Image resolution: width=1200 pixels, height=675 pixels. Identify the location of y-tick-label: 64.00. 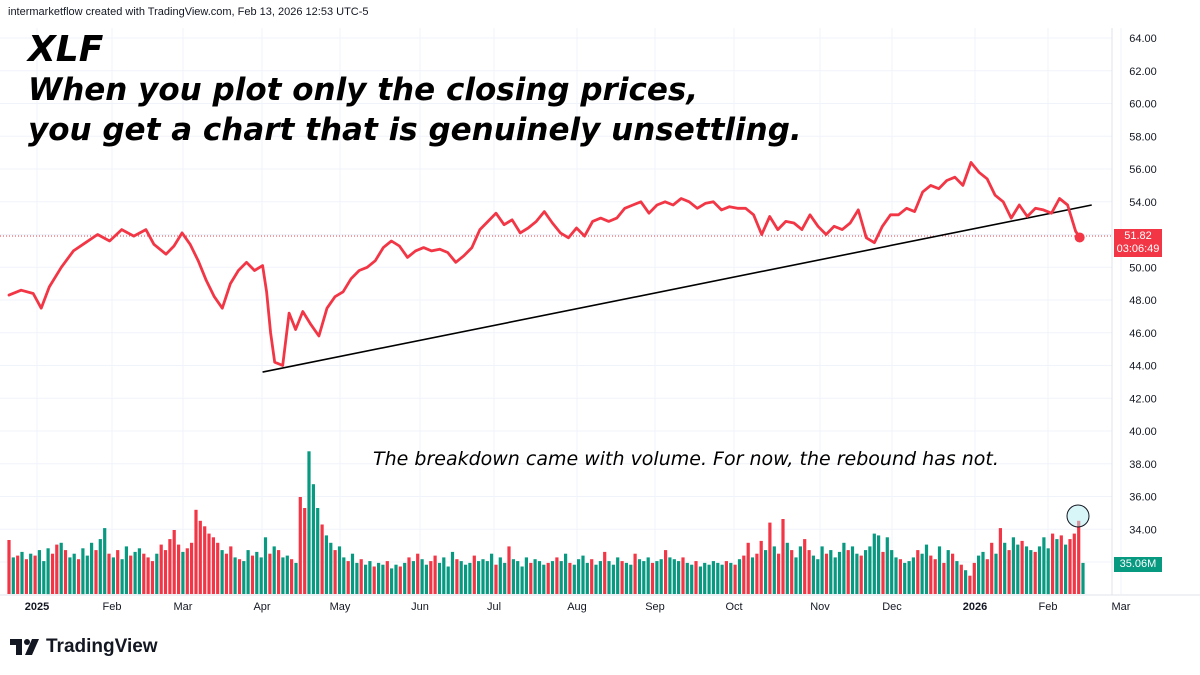
(1143, 39).